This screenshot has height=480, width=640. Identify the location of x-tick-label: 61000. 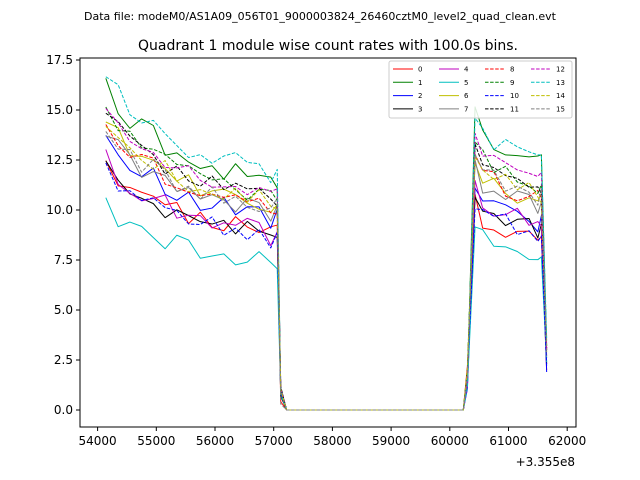
(508, 441).